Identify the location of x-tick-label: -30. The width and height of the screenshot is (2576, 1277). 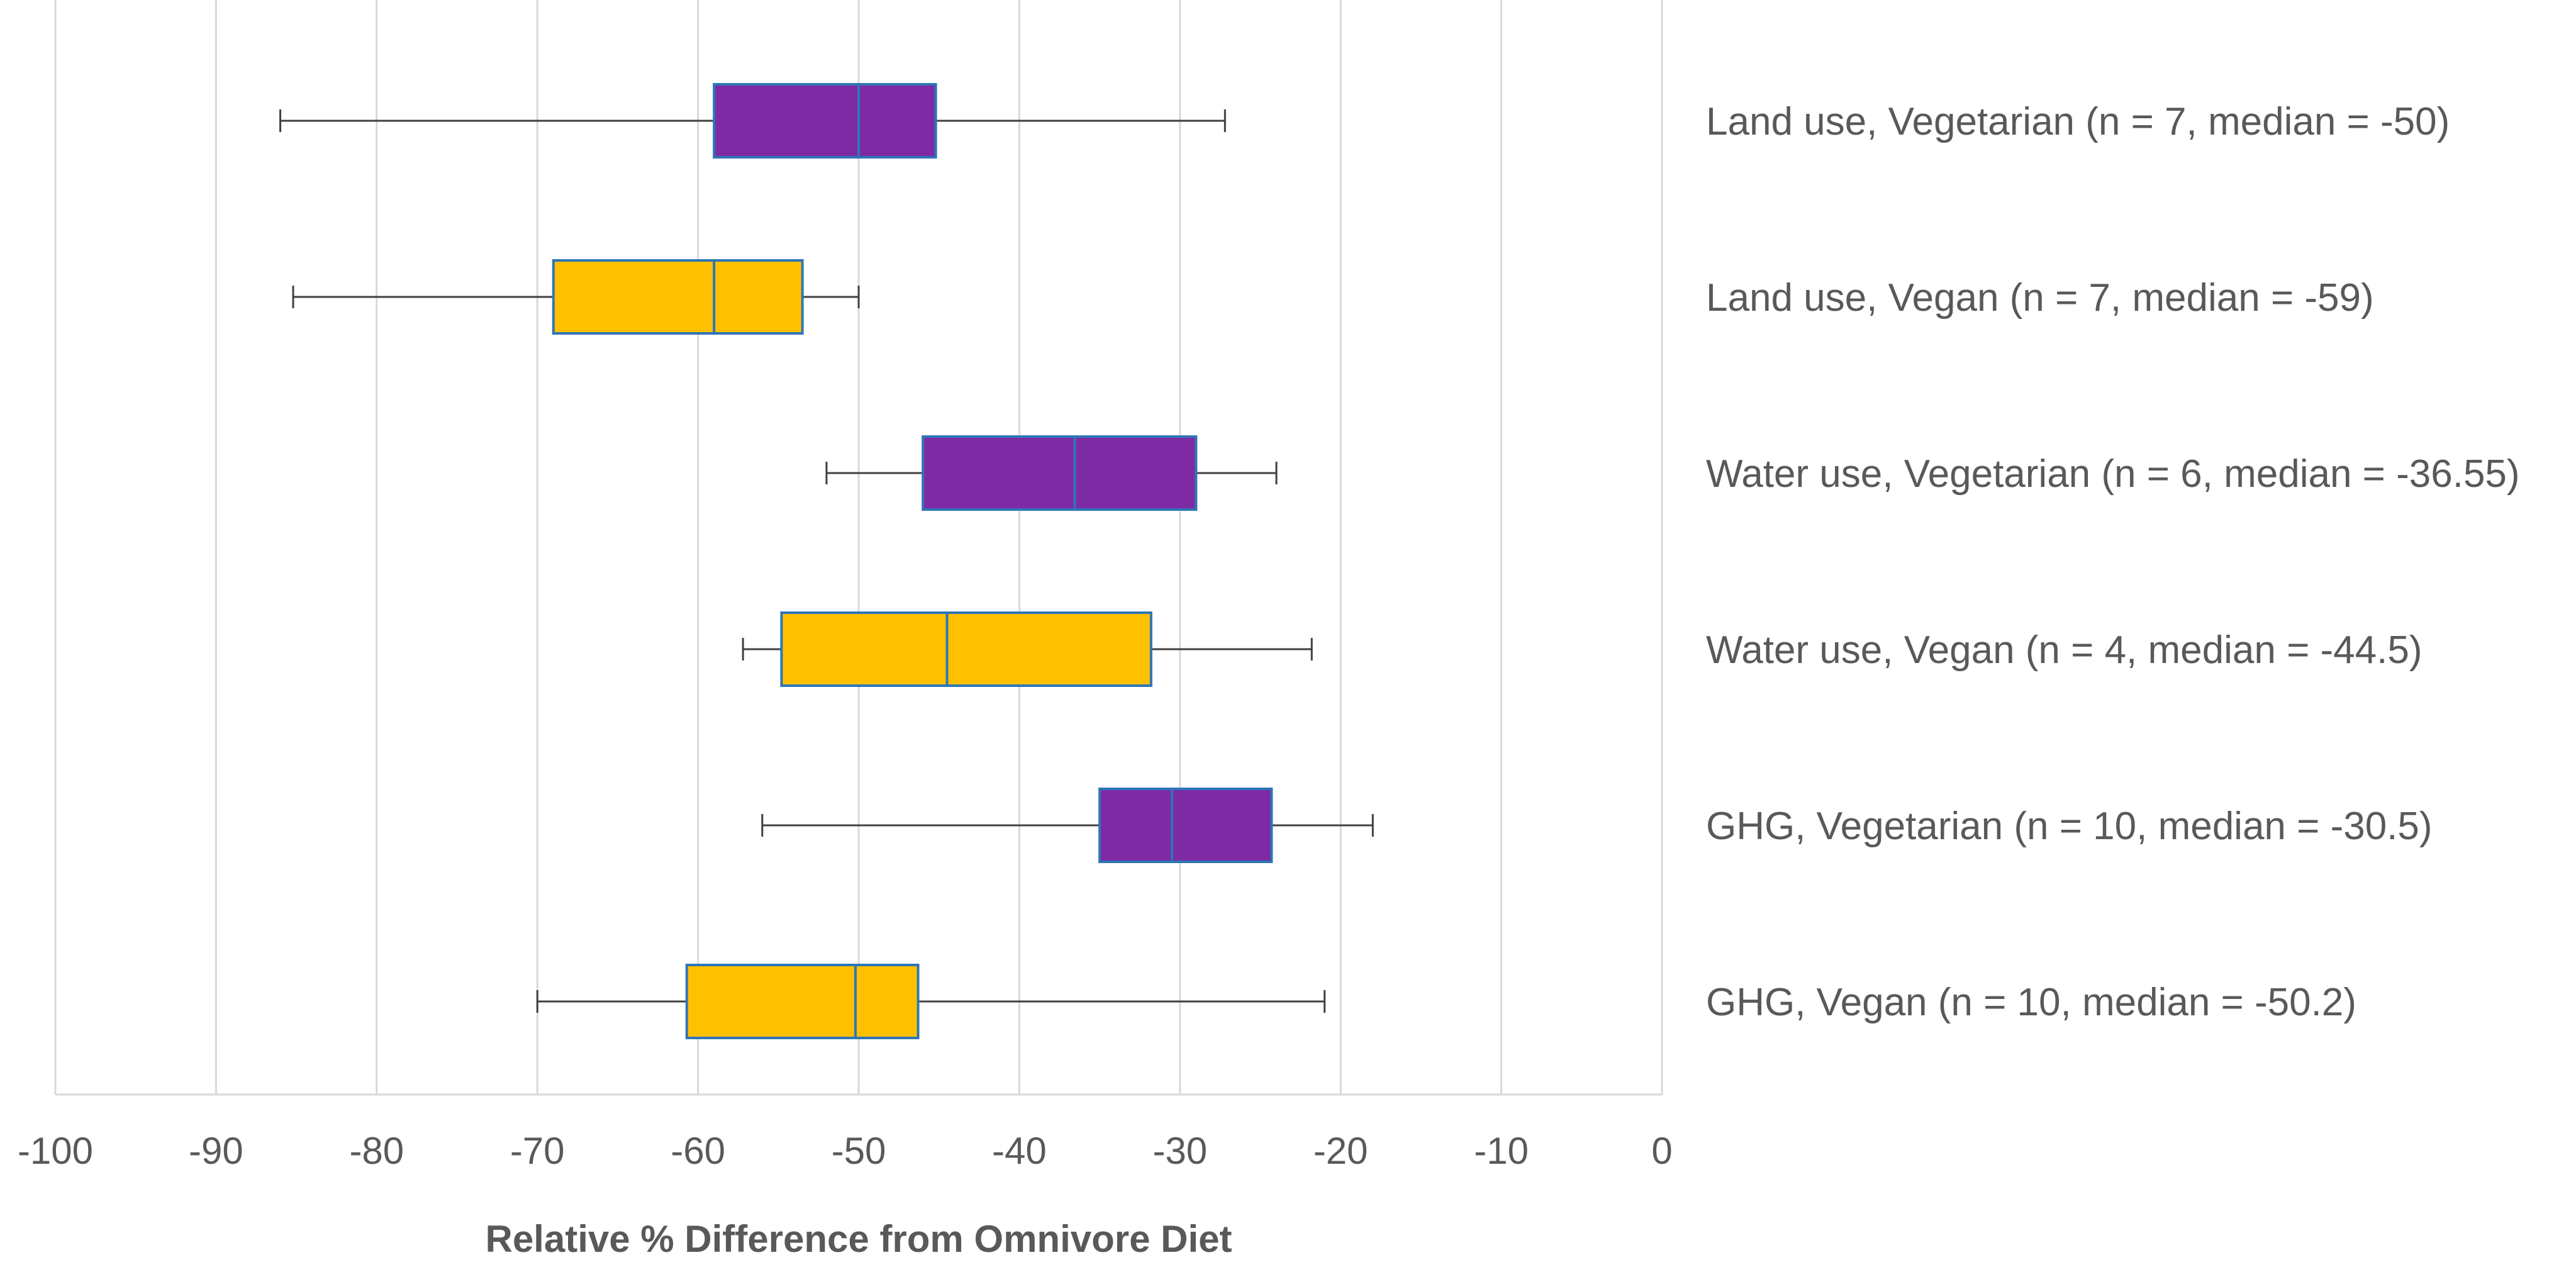
(1179, 1151).